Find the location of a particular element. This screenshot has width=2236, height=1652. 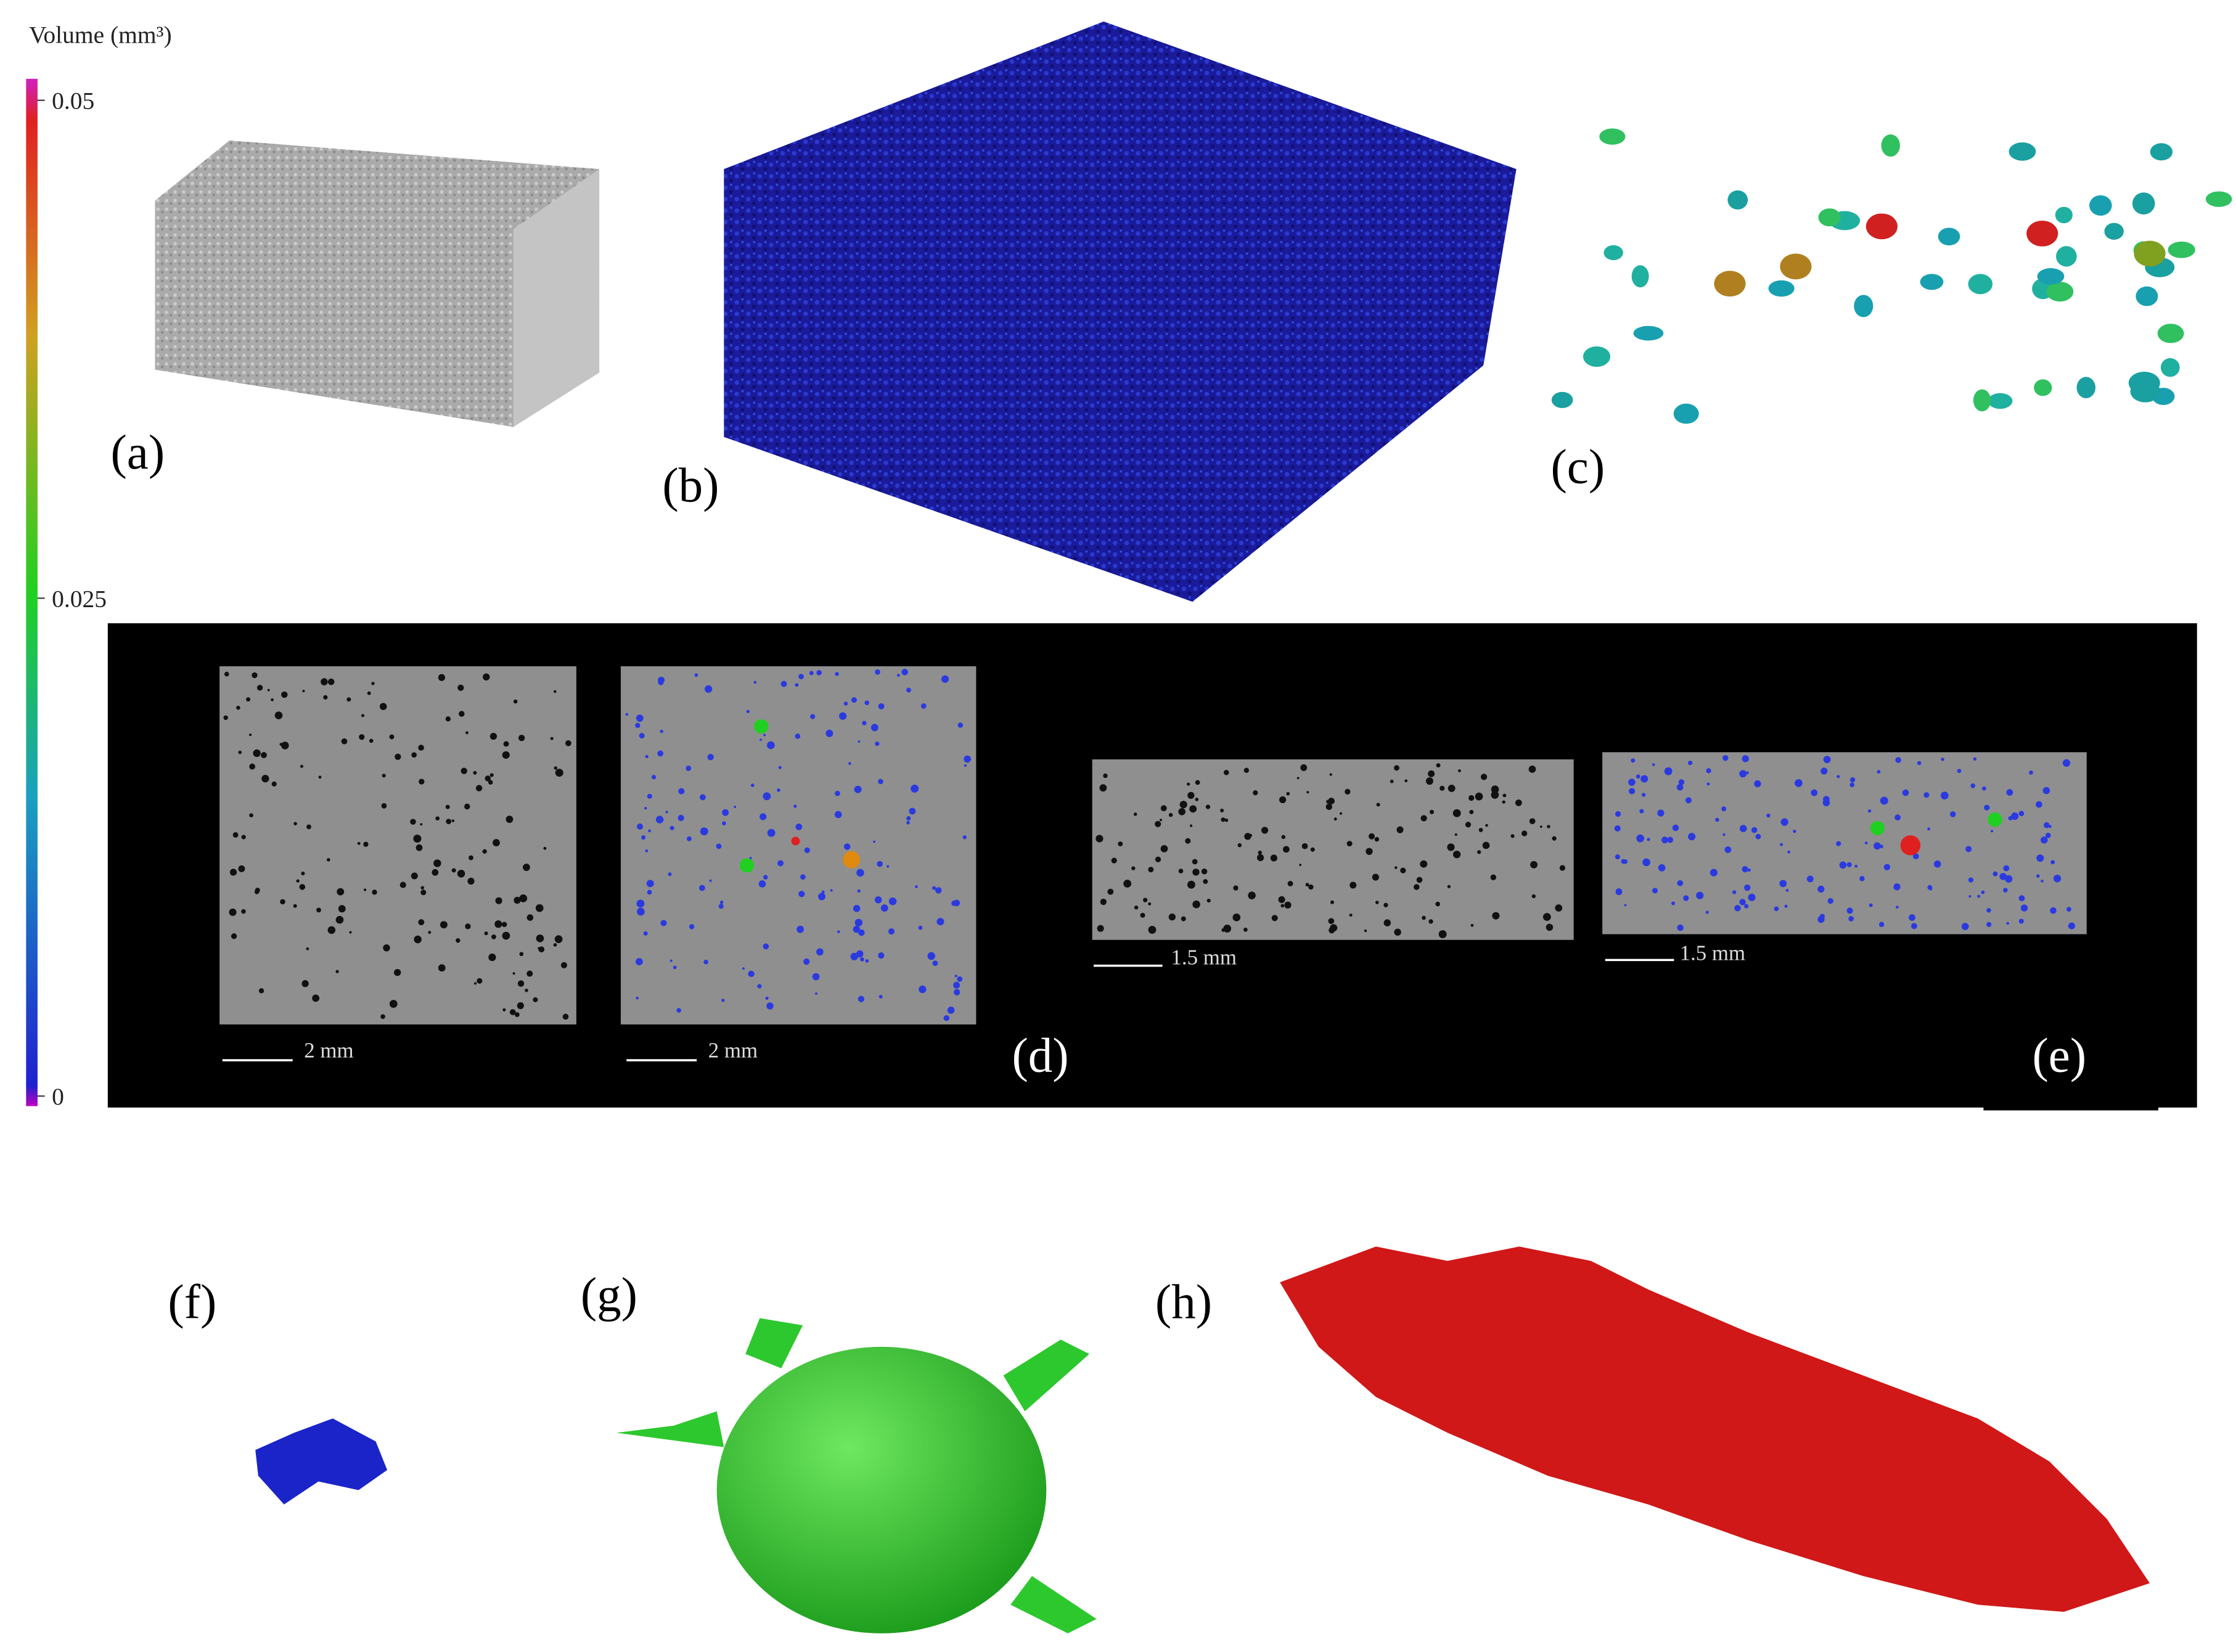

scale-label: 2 mm is located at coordinates (733, 1050).